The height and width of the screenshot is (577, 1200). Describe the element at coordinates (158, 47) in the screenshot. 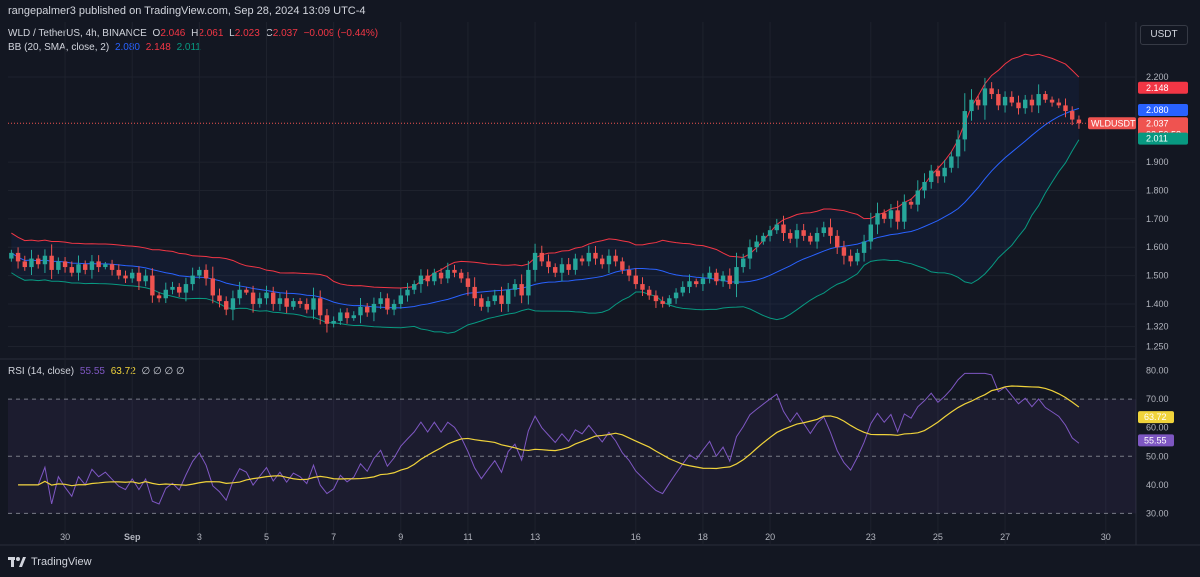

I see `bb-upper-value: 2.148` at that location.